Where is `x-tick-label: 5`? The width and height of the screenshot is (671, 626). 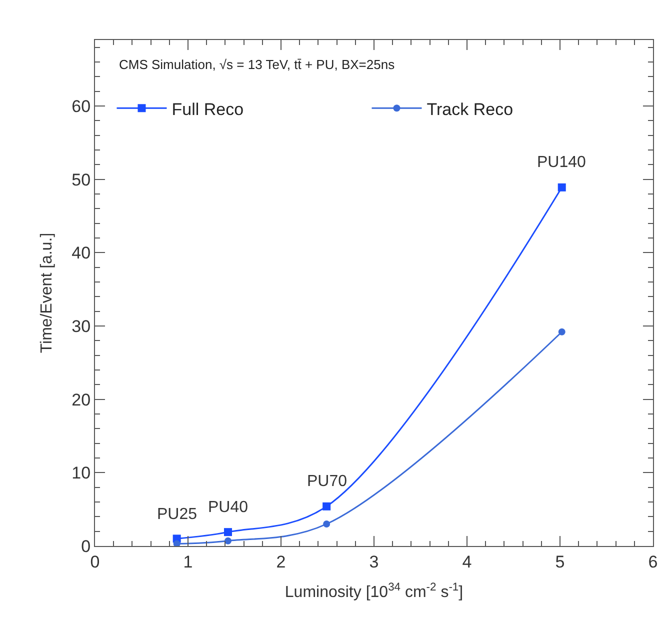
x-tick-label: 5 is located at coordinates (560, 562).